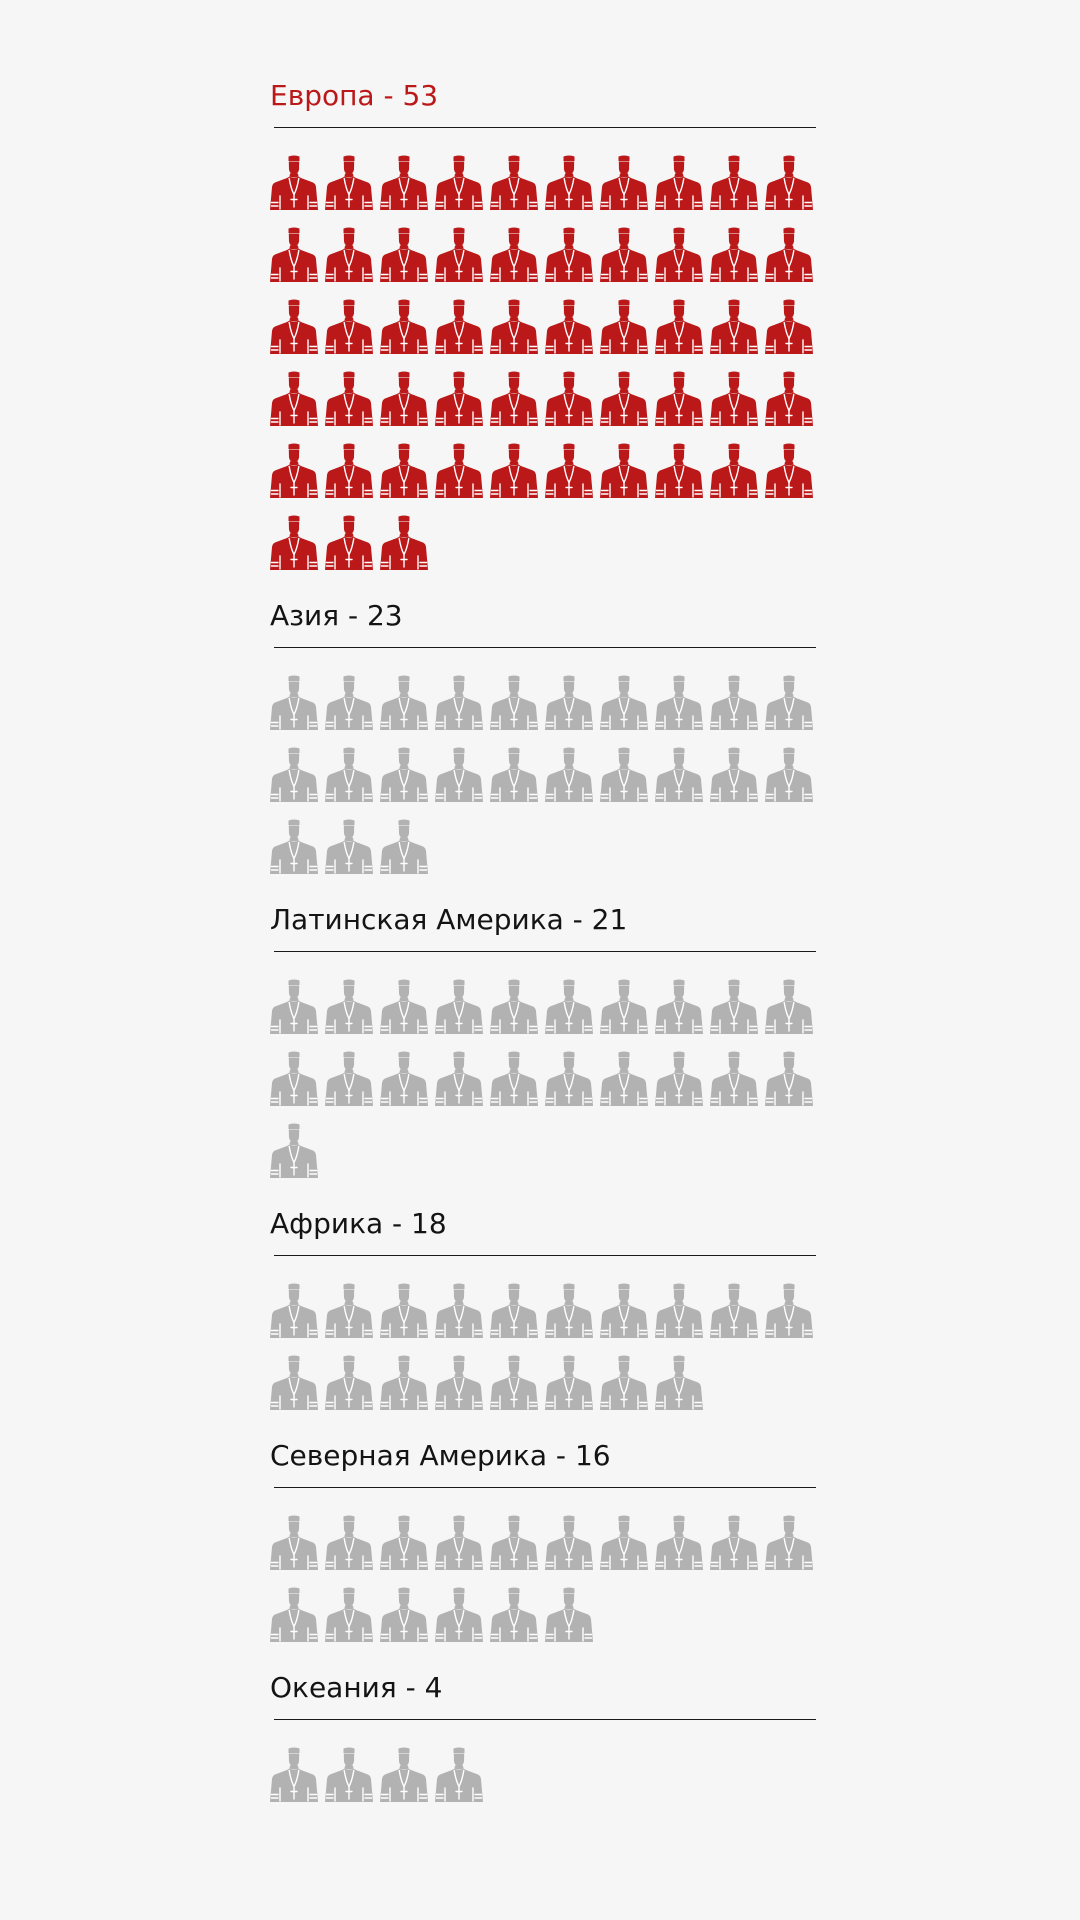  I want to click on section-3: Латинская Америка - 21, so click(543, 1054).